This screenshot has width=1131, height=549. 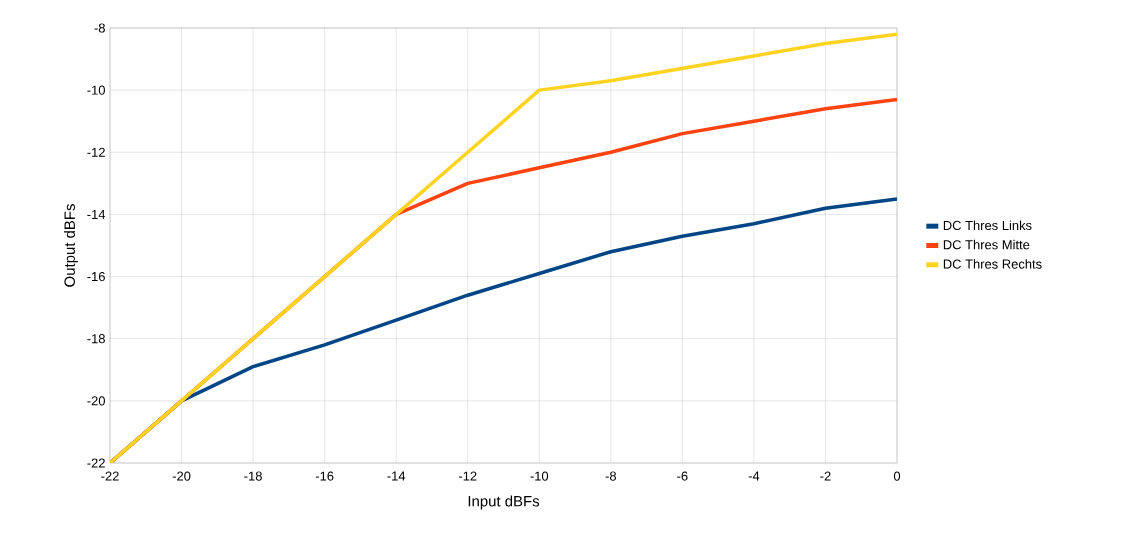 I want to click on x-axis-title: Input dBFs, so click(x=504, y=502).